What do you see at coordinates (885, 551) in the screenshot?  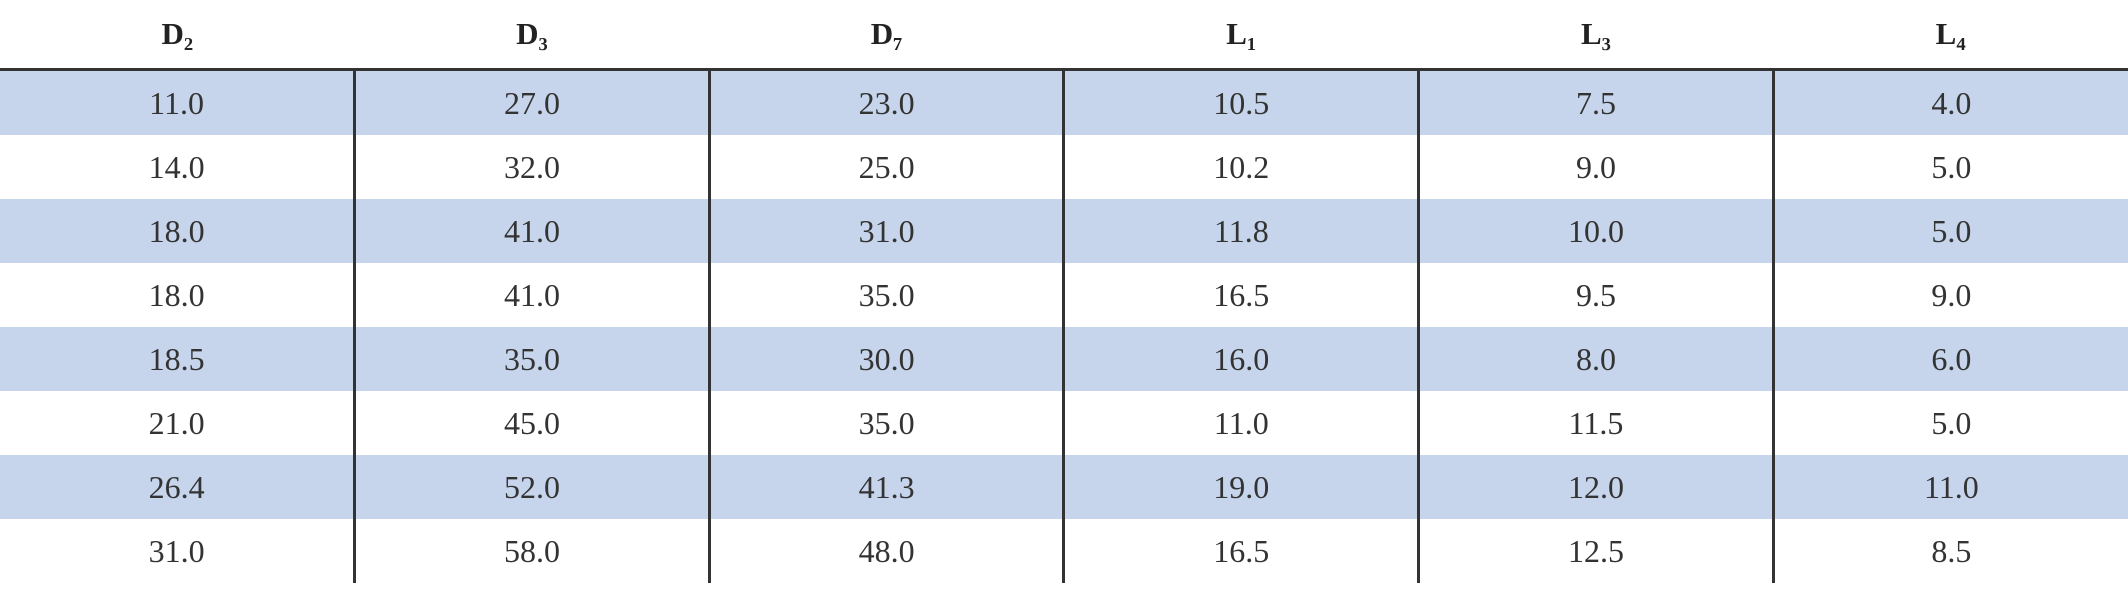 I see `table-cell: 48.0` at bounding box center [885, 551].